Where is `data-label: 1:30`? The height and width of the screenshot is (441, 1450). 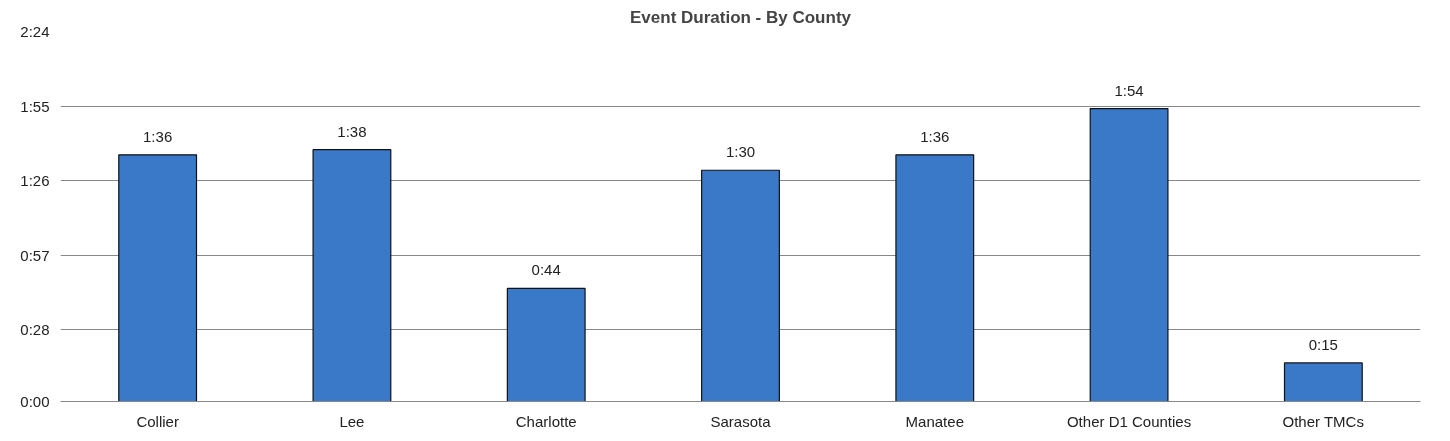
data-label: 1:30 is located at coordinates (740, 152).